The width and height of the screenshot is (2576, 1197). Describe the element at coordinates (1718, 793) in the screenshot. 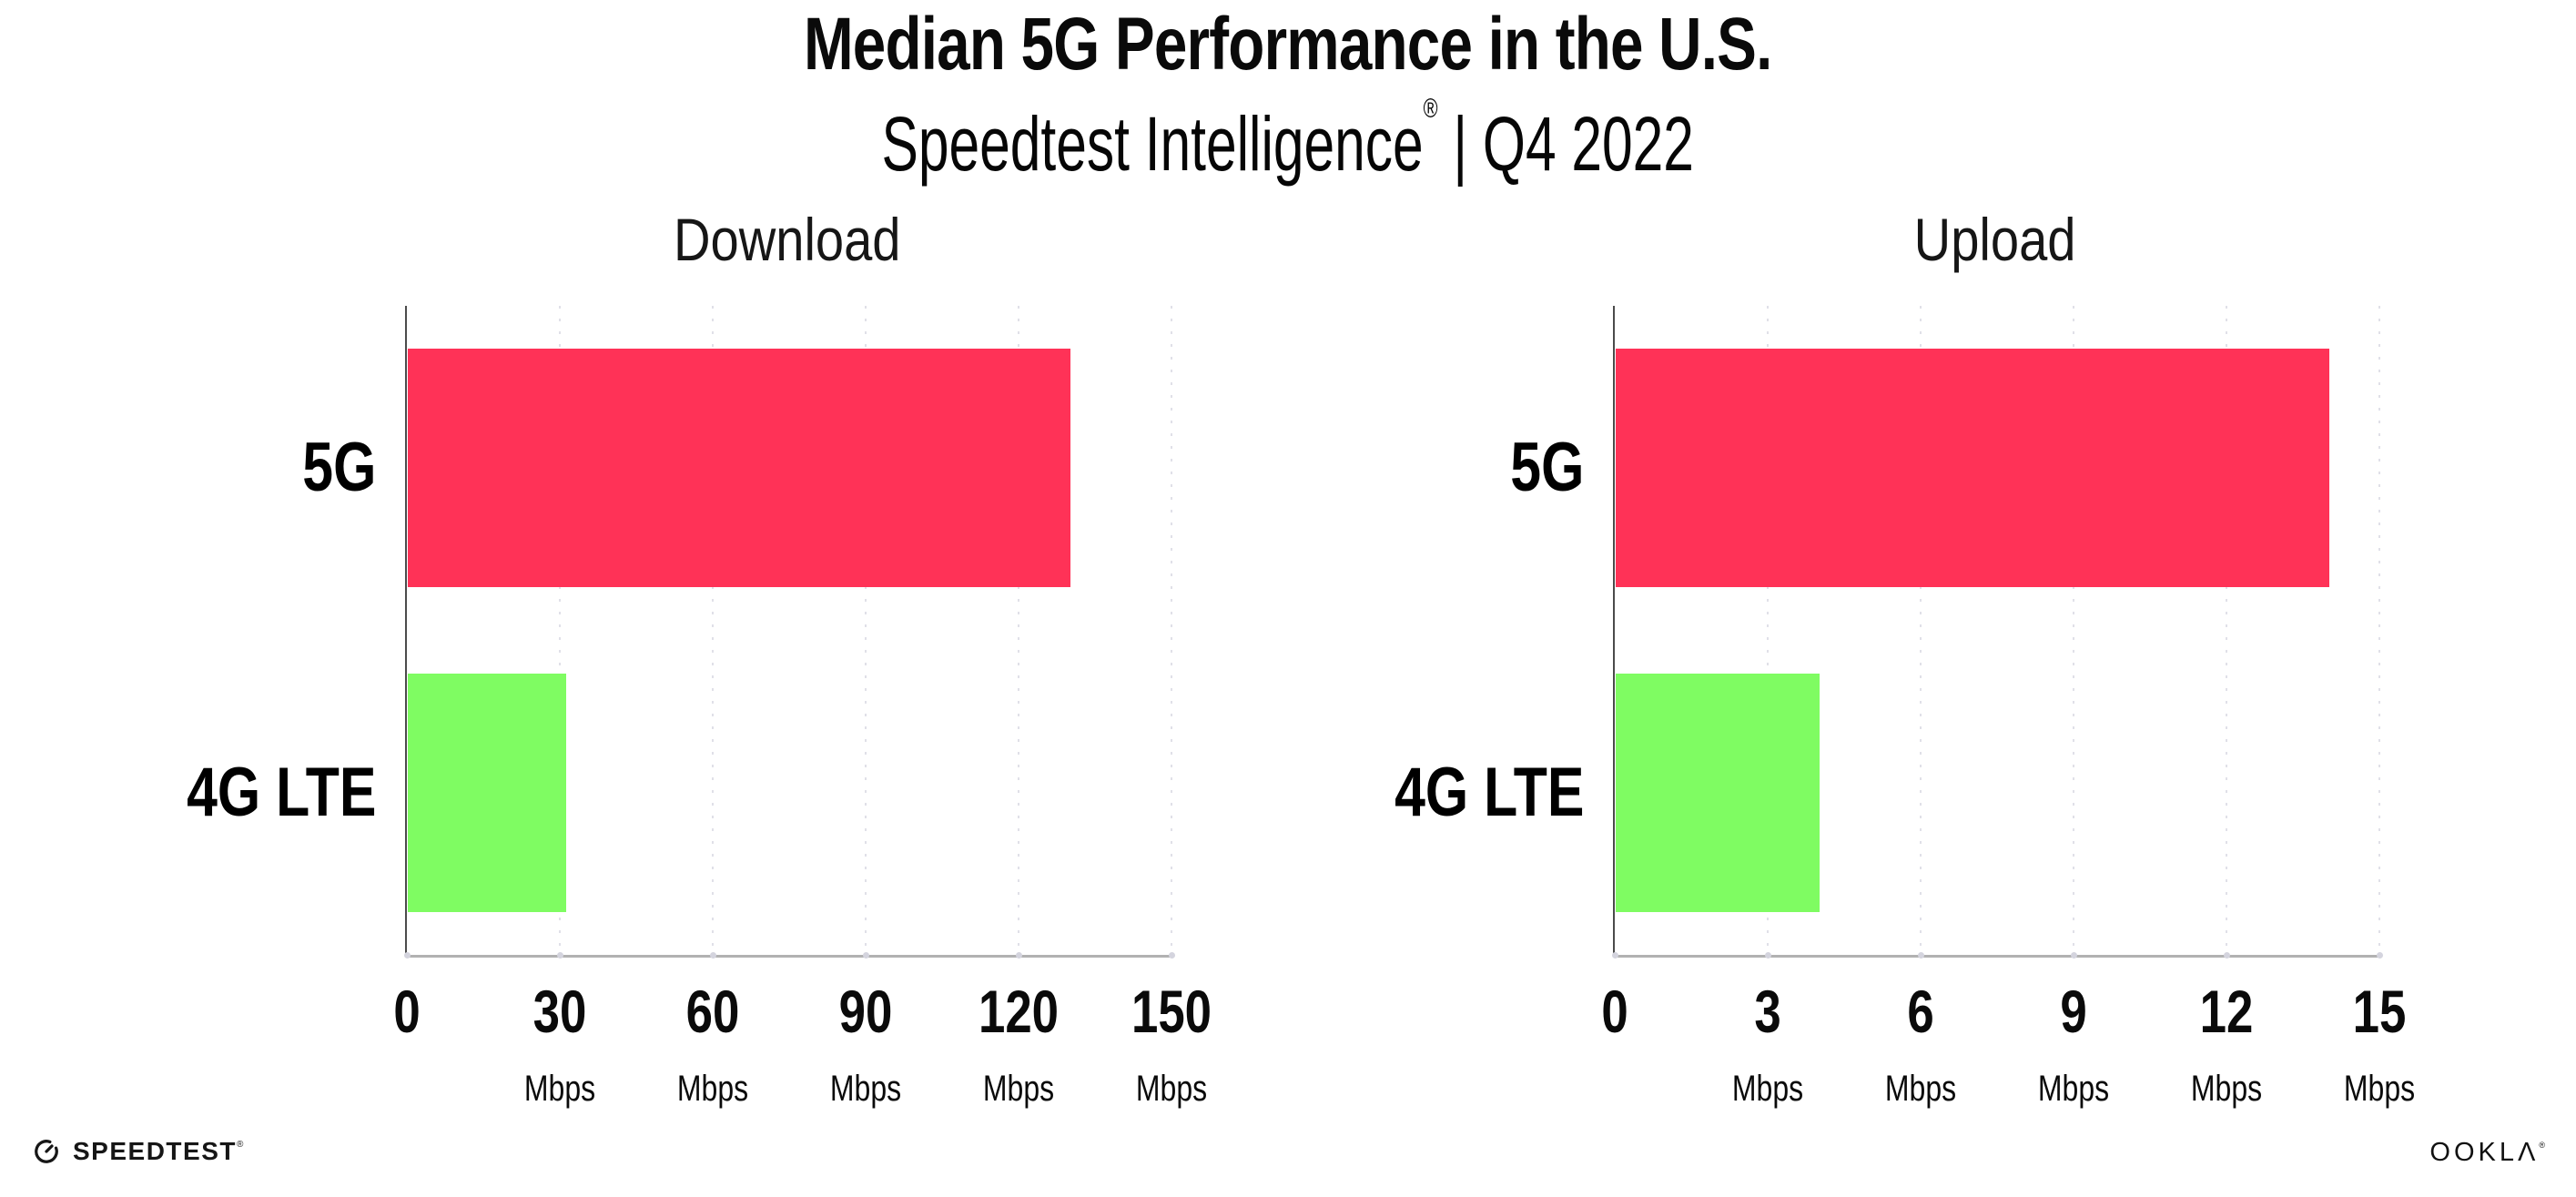

I see `bar-4g-lte-upload` at that location.